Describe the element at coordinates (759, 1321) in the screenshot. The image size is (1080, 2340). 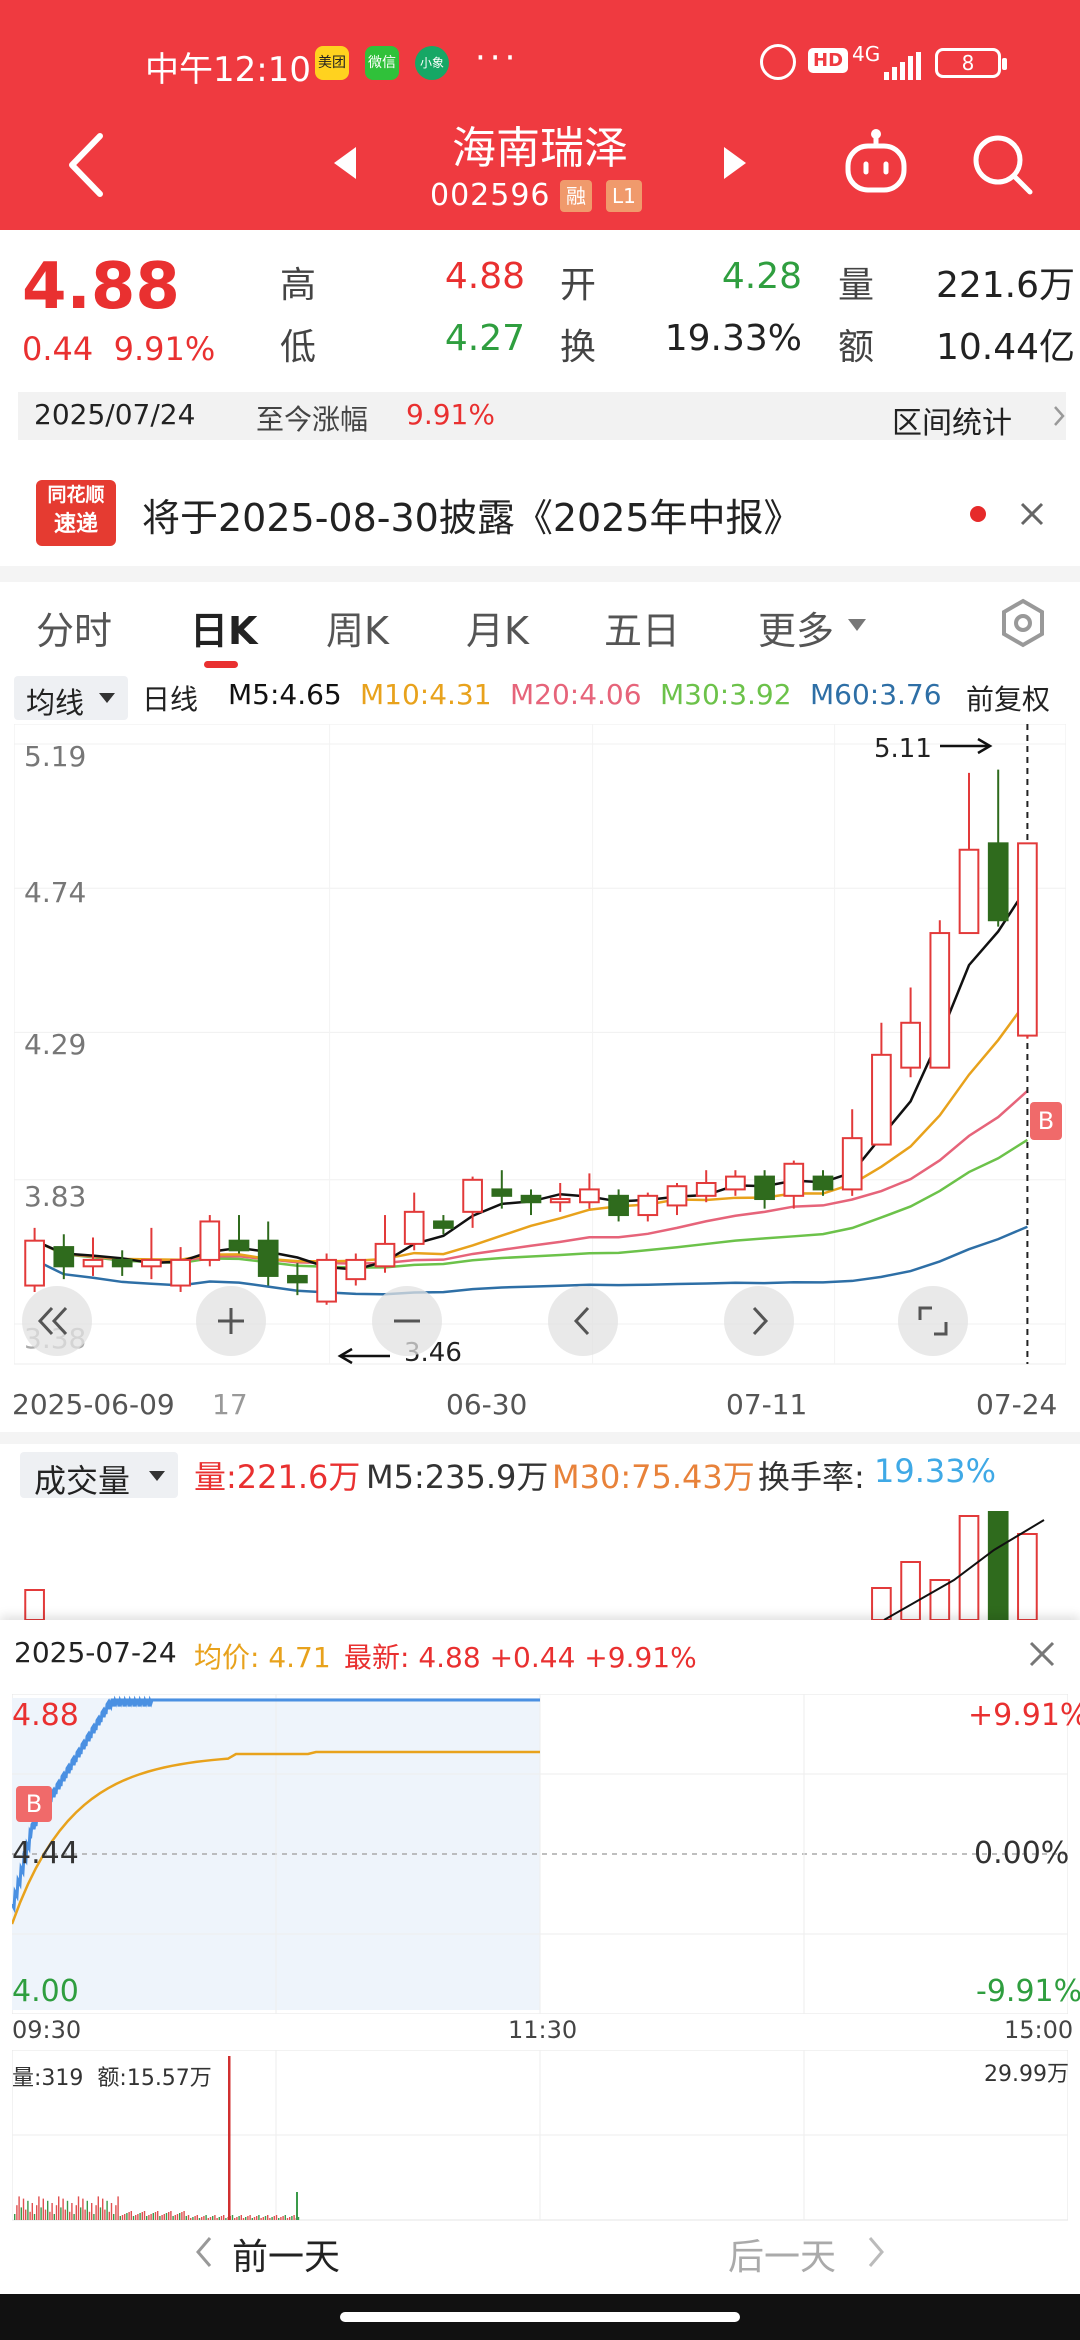
I see `scroll-right-button` at that location.